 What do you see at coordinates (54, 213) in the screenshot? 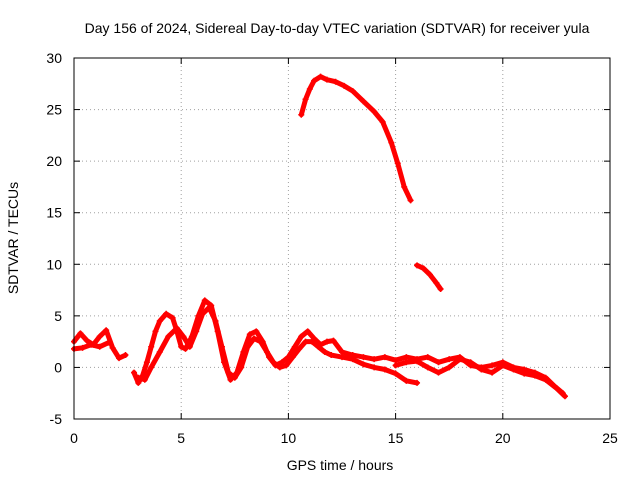
I see `y-tick-label: 15` at bounding box center [54, 213].